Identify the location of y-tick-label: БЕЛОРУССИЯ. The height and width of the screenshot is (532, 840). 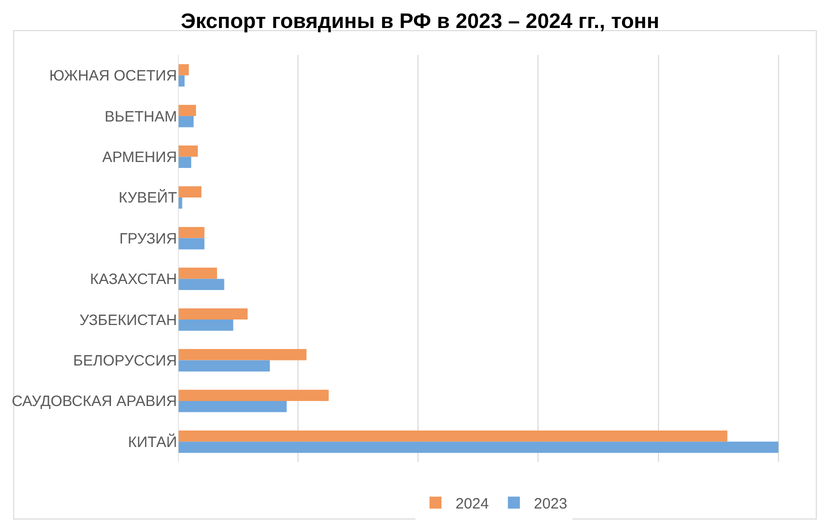
(125, 361).